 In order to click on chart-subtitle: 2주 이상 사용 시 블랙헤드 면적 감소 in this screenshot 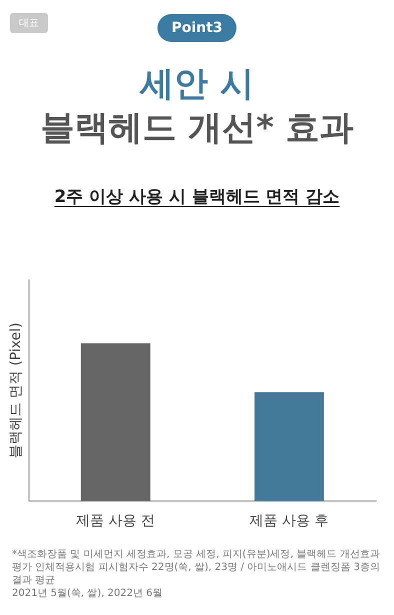, I will do `click(197, 197)`.